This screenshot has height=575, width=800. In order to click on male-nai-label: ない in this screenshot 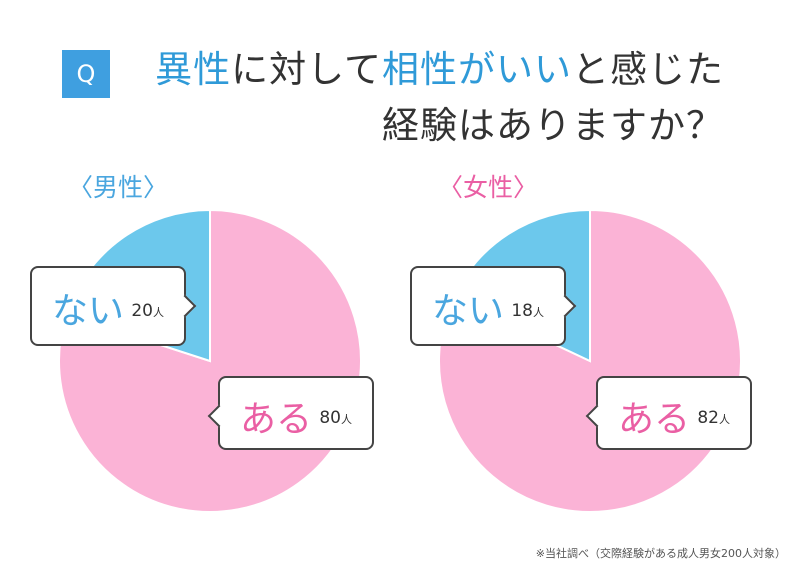, I will do `click(88, 311)`.